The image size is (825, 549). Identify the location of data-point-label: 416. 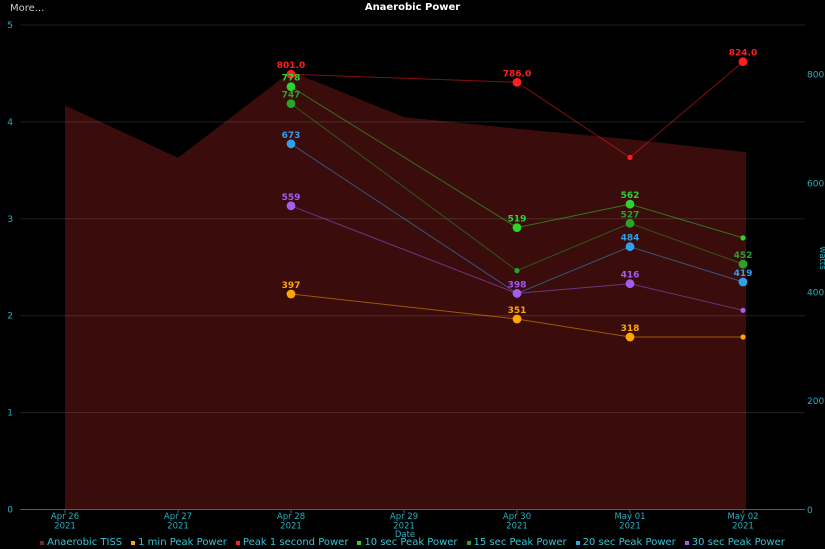
(630, 276).